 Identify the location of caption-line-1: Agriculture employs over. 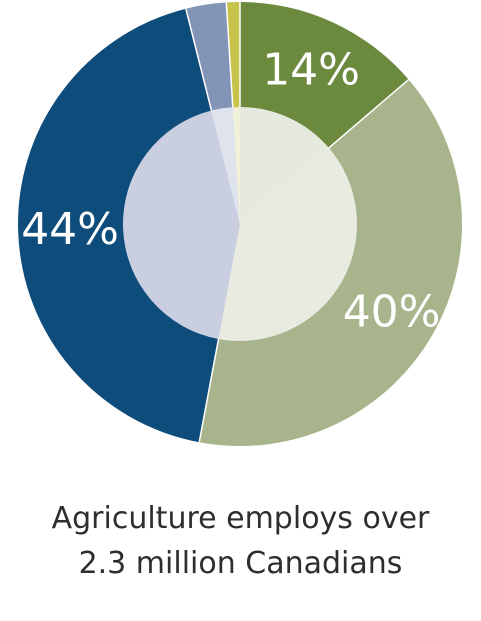
(240, 518).